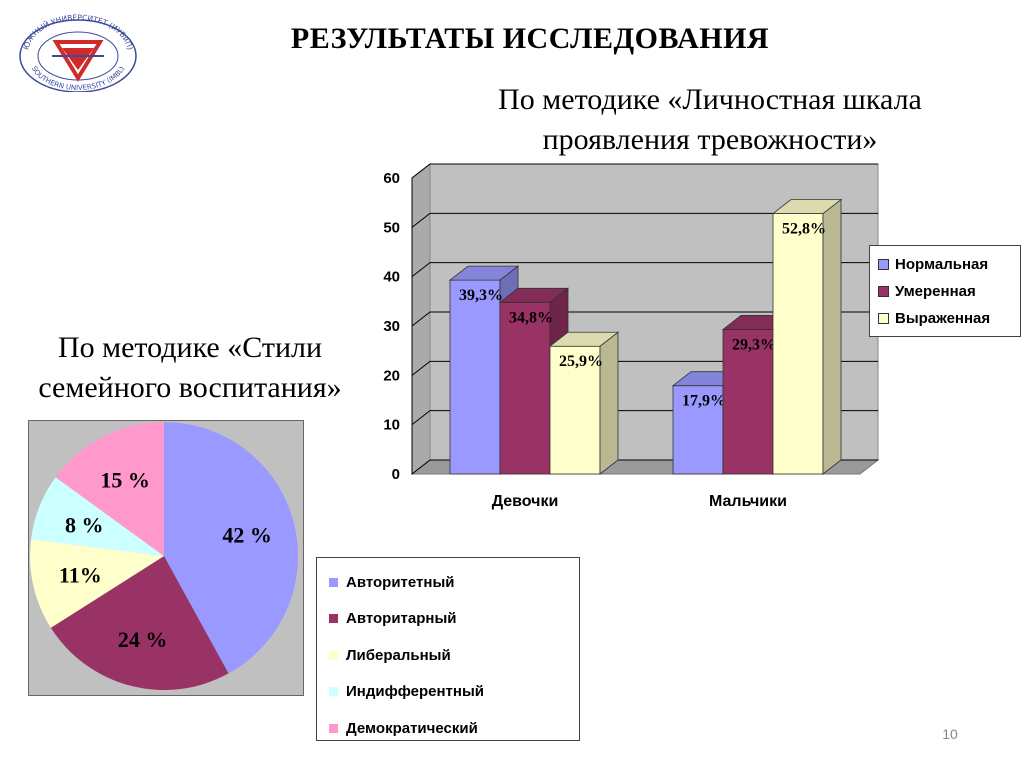  Describe the element at coordinates (190, 368) in the screenshot. I see `pie-chart-subtitle: По методике «Стили семейного воспитания»` at that location.